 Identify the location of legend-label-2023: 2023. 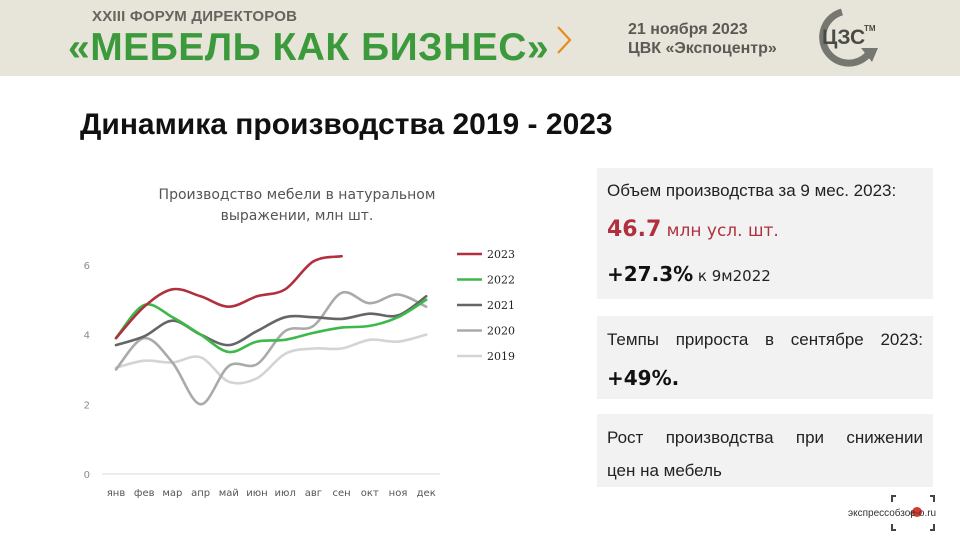
(501, 254).